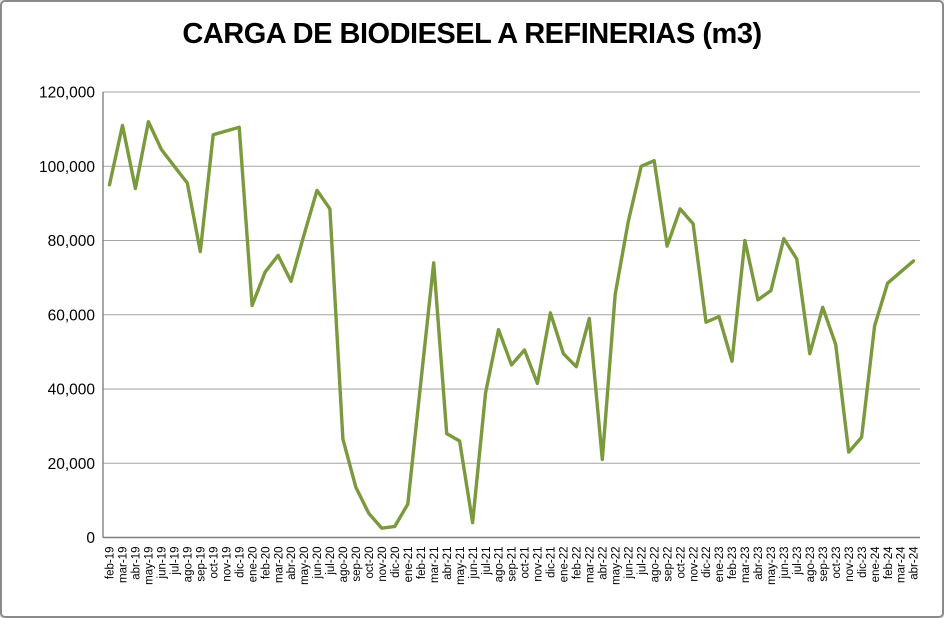 The width and height of the screenshot is (944, 618). Describe the element at coordinates (305, 566) in the screenshot. I see `x-axis-label: may-20` at that location.